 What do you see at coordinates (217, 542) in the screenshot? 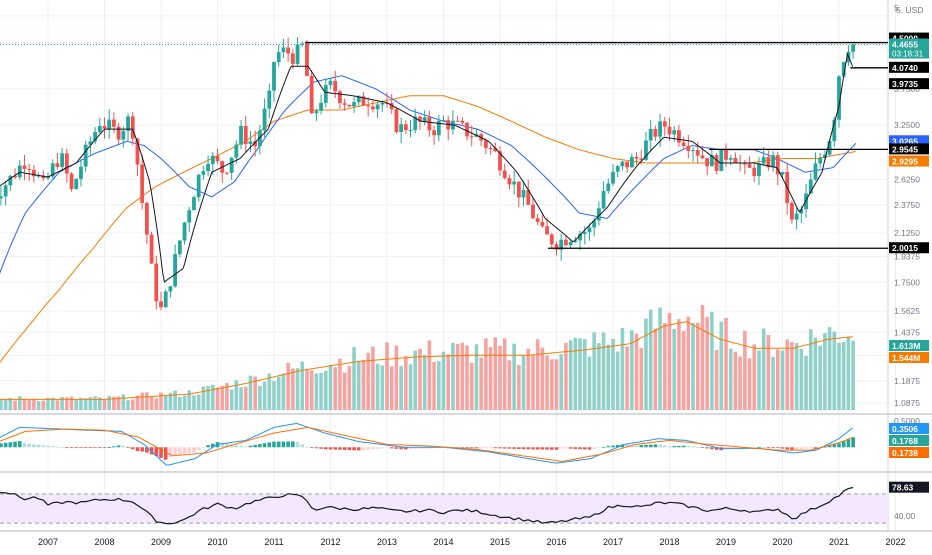
I see `time-tick-label: 2010` at bounding box center [217, 542].